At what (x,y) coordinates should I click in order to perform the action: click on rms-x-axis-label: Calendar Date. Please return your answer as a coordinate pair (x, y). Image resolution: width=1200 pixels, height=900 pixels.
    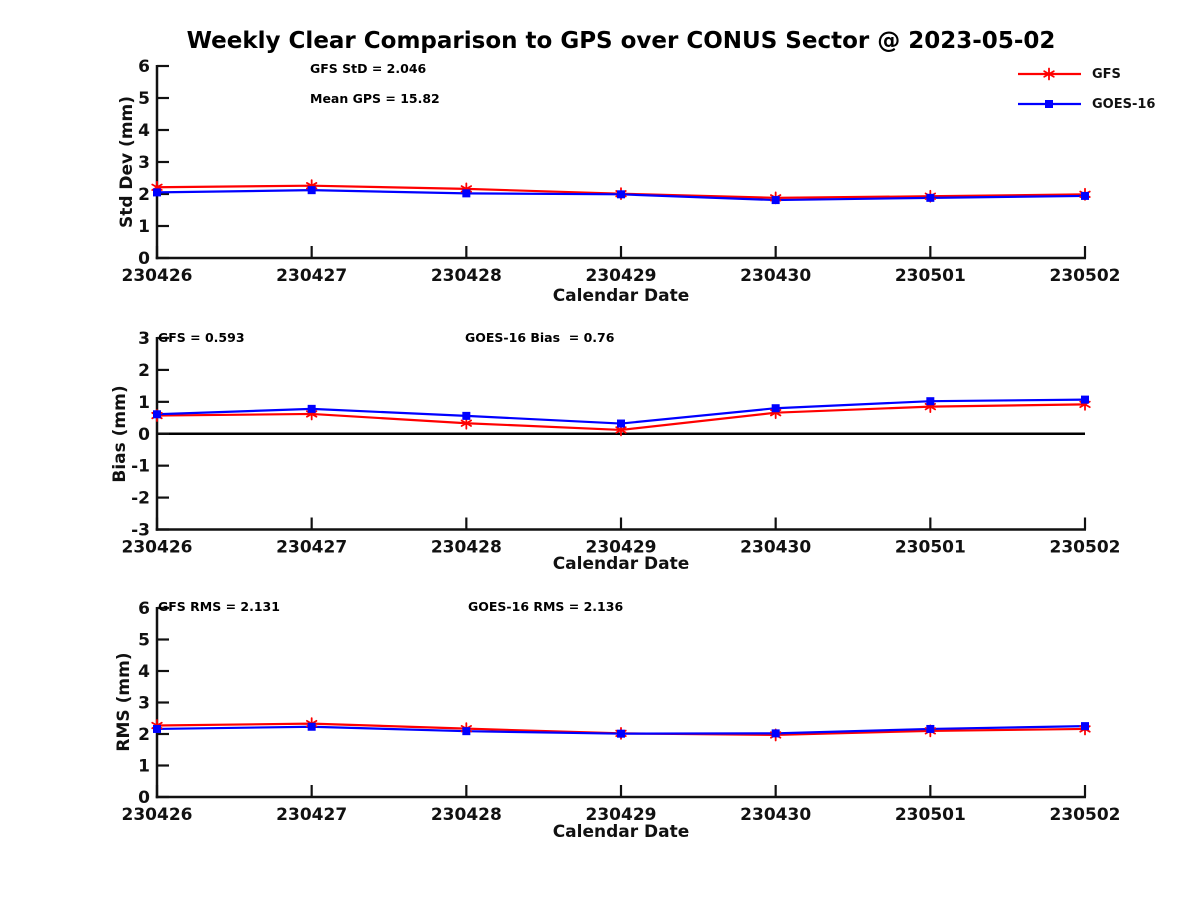
    Looking at the image, I should click on (621, 832).